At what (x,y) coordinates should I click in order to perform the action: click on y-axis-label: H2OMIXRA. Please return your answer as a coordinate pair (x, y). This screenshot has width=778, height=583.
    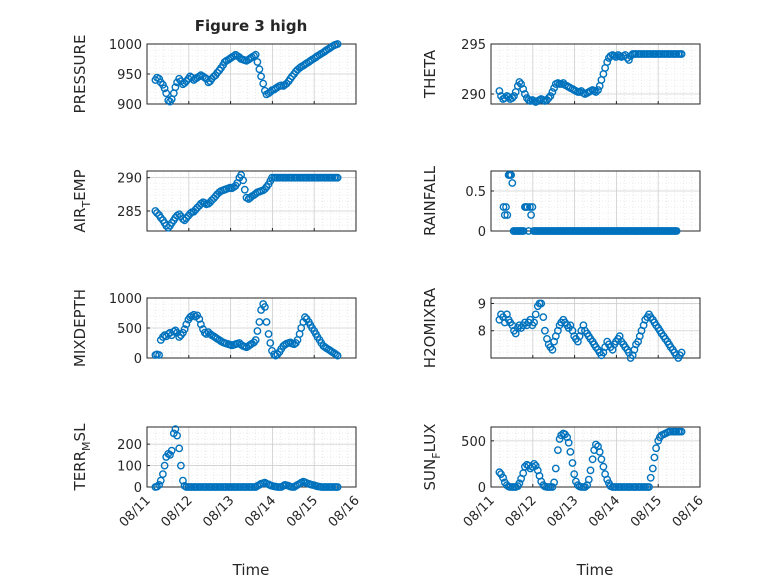
    Looking at the image, I should click on (430, 327).